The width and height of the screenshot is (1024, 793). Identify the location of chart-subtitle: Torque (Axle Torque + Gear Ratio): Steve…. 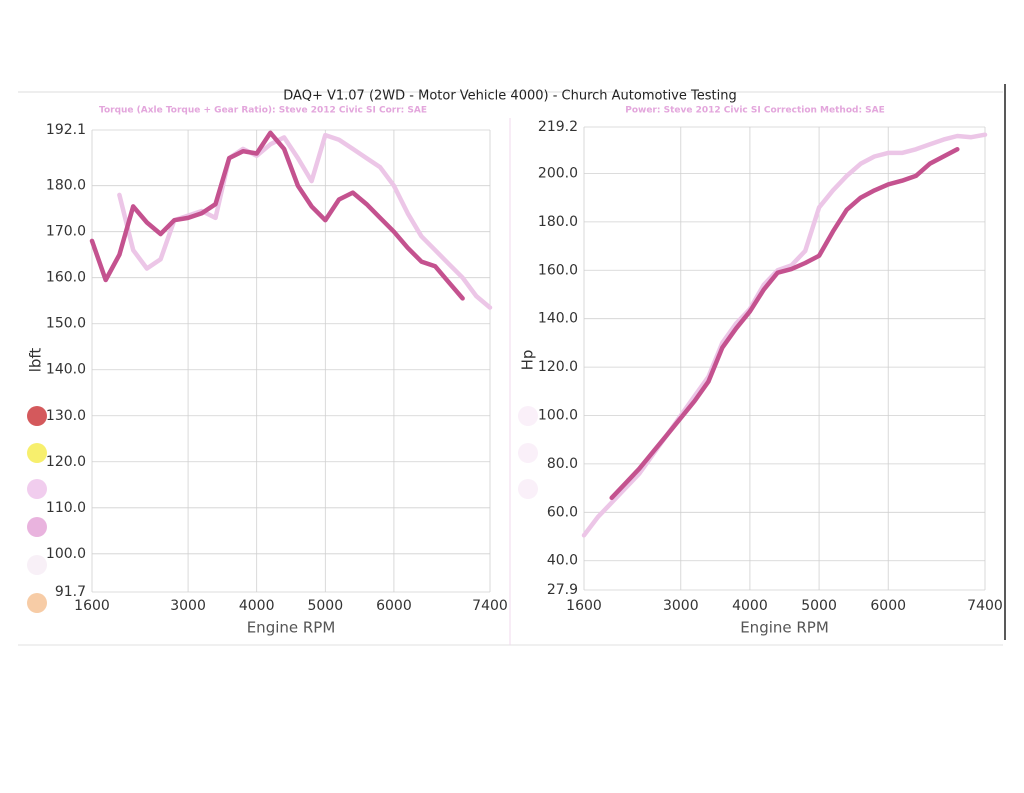
(263, 111).